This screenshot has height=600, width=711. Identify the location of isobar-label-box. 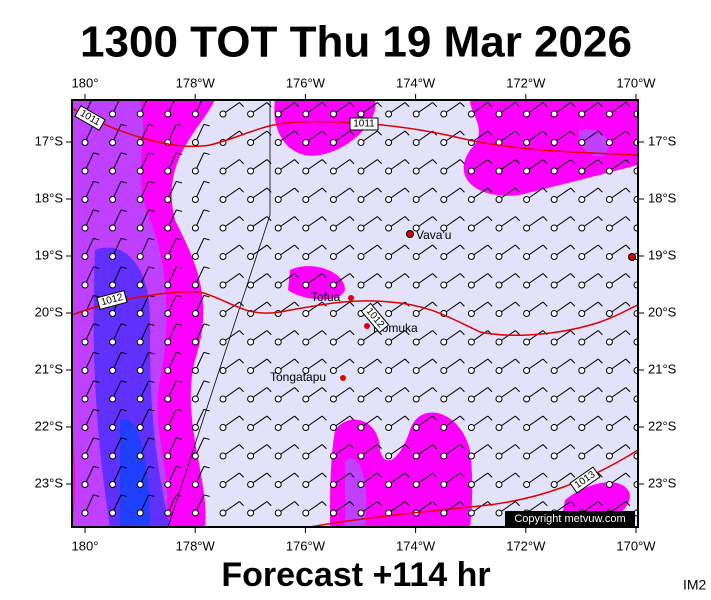
(90, 118).